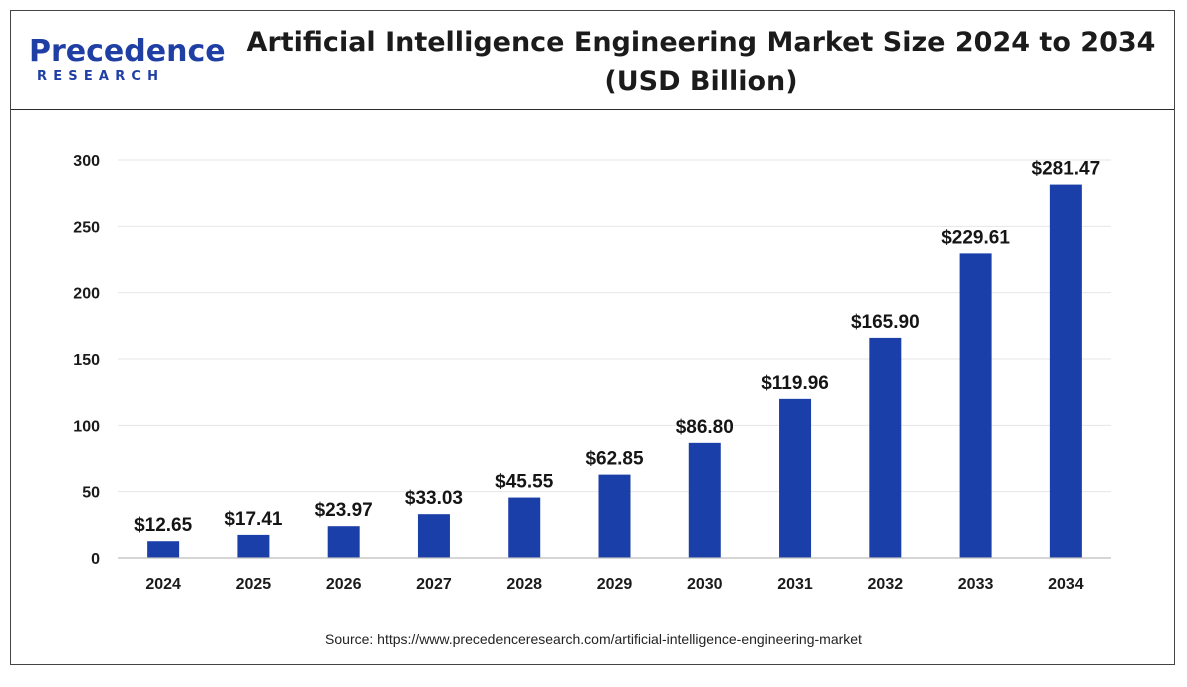 Image resolution: width=1187 pixels, height=687 pixels. I want to click on data-label: $229.61, so click(975, 237).